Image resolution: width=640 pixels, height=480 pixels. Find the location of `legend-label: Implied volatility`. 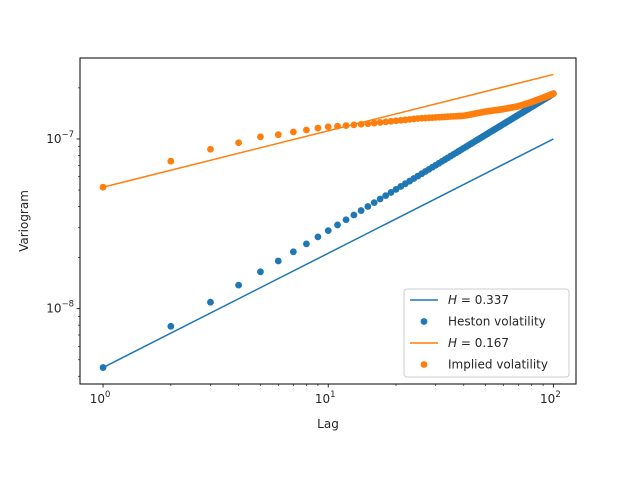

legend-label: Implied volatility is located at coordinates (498, 365).